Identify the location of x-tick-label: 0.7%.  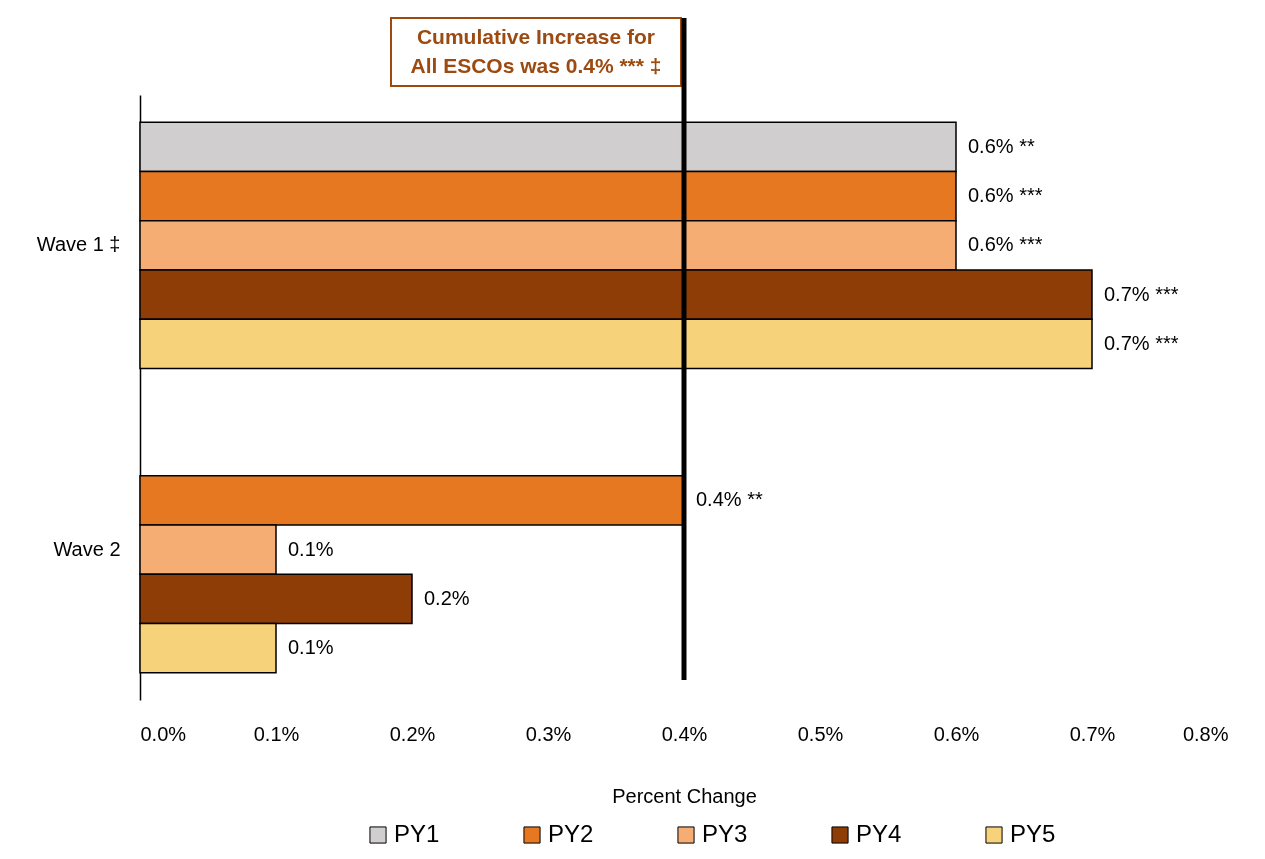
(1092, 733).